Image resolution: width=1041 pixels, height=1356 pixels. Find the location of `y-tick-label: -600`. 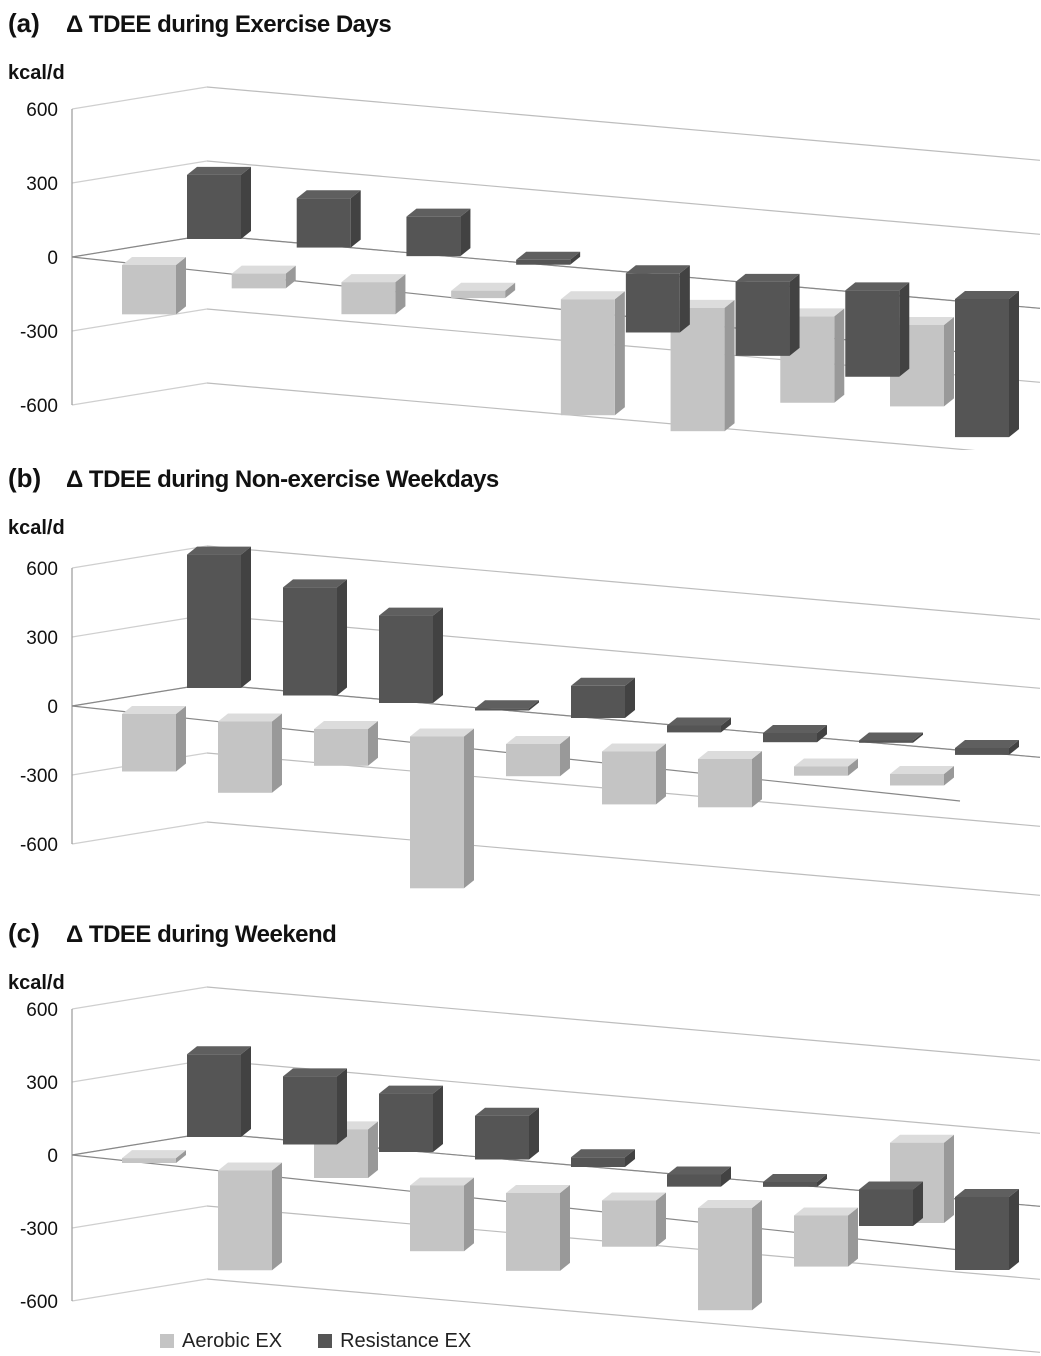

y-tick-label: -600 is located at coordinates (39, 1302).